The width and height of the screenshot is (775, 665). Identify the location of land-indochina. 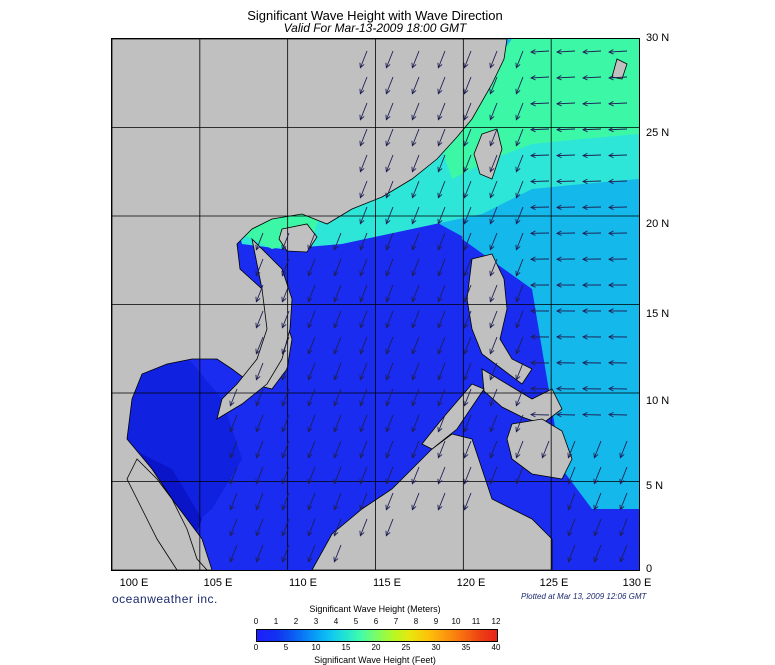
(254, 328).